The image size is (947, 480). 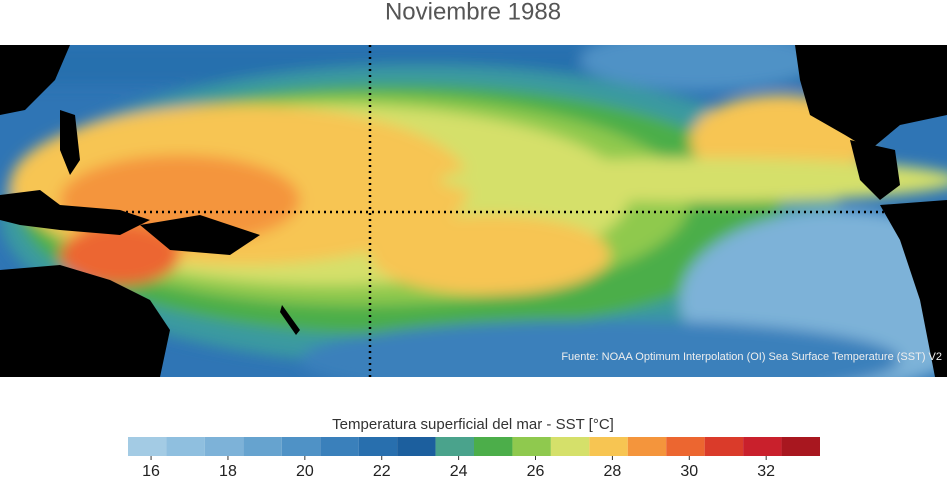 I want to click on colorbar-tick-label: 20, so click(x=305, y=471).